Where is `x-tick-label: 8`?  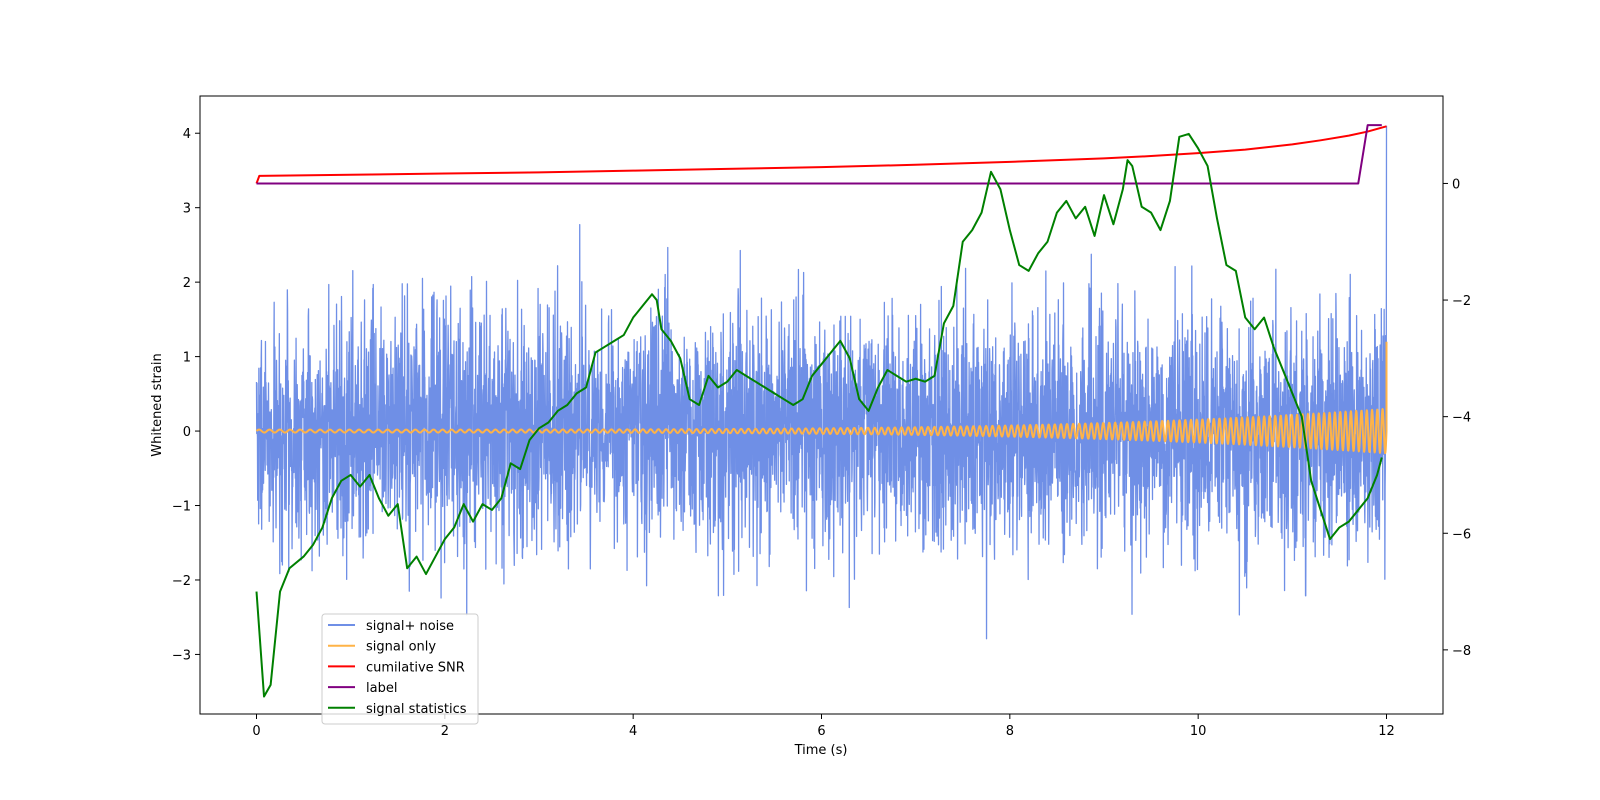 x-tick-label: 8 is located at coordinates (1010, 731).